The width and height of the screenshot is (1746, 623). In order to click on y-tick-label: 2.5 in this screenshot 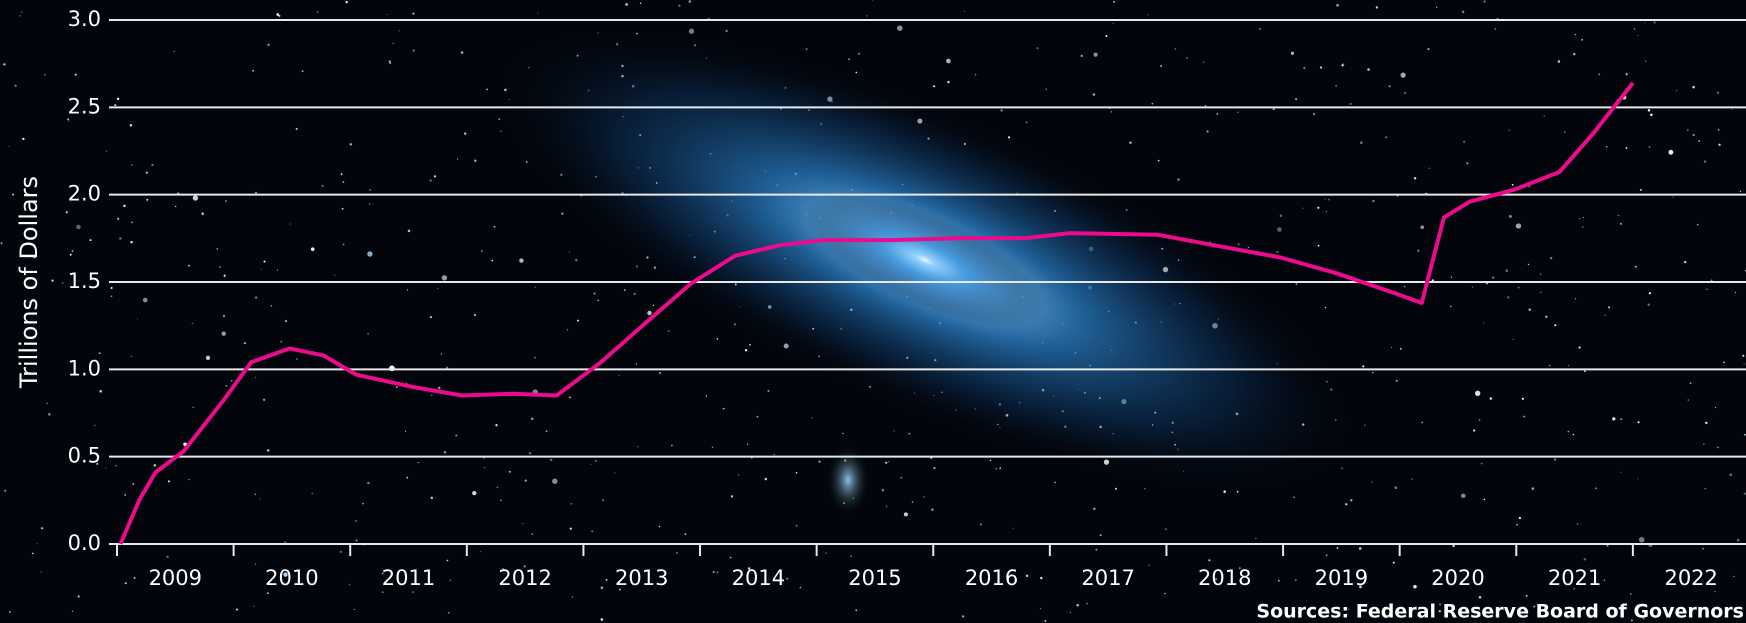, I will do `click(84, 106)`.